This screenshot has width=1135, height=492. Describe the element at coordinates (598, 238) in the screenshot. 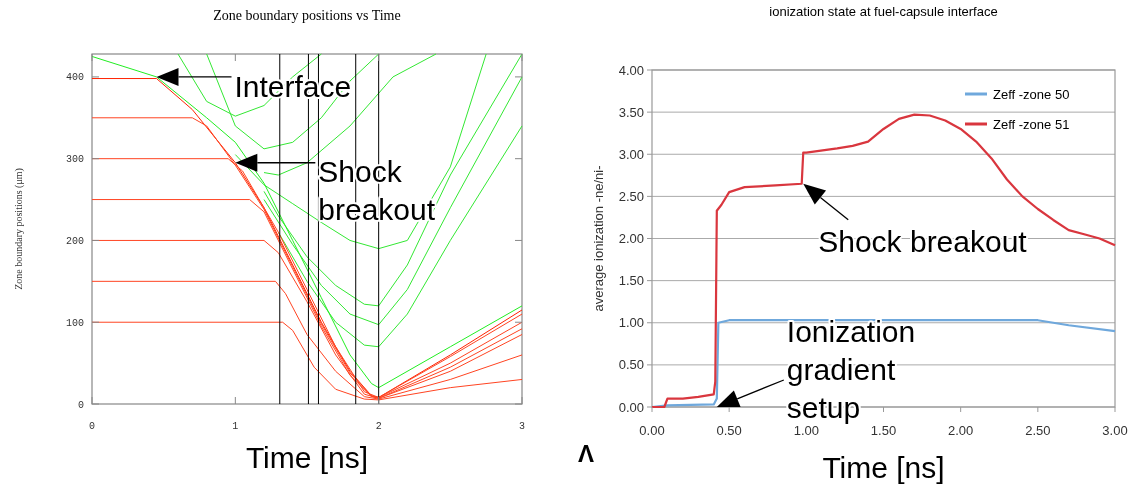

I see `y-axis-title: average ionization -ne/ni-` at that location.